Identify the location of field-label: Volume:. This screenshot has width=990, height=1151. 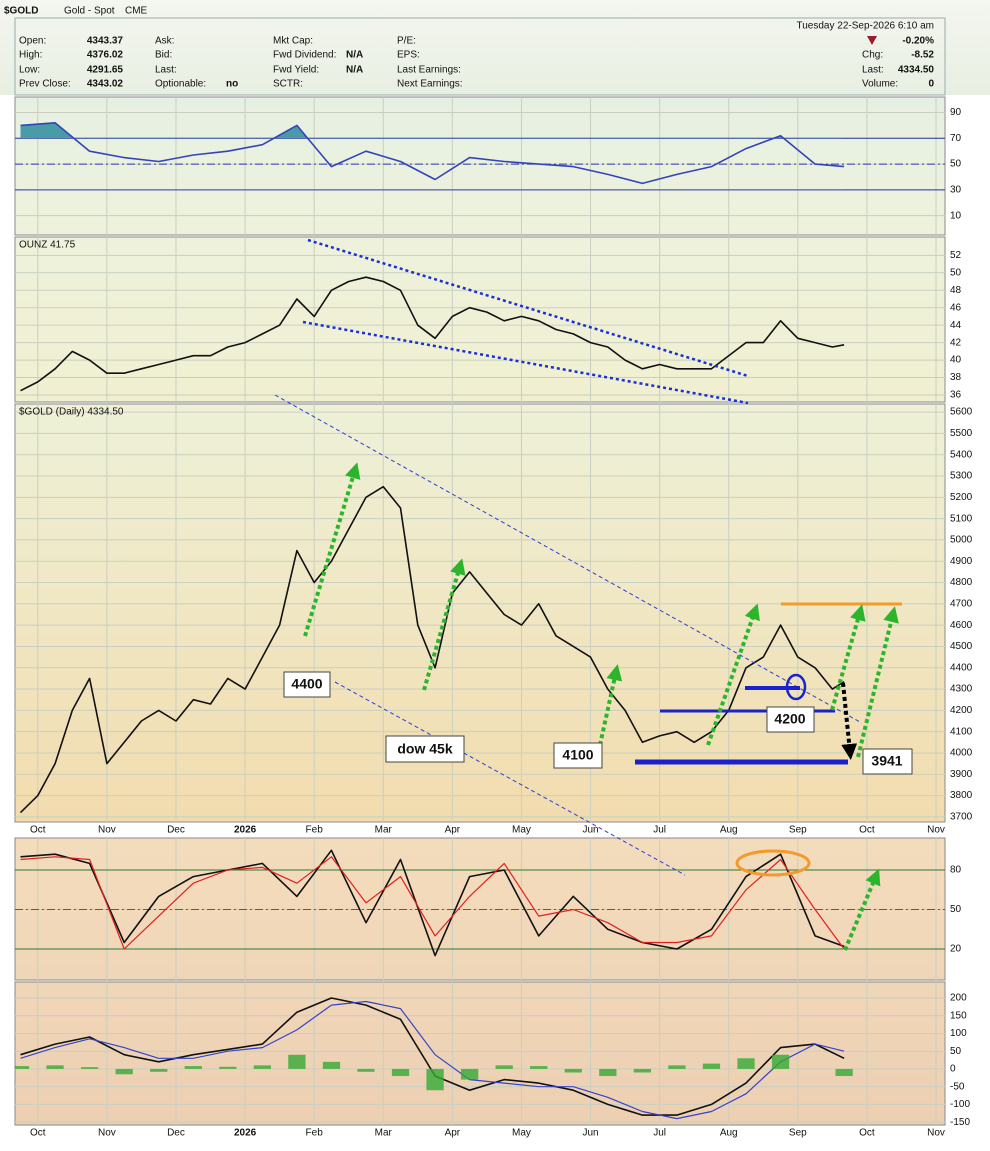
(880, 84).